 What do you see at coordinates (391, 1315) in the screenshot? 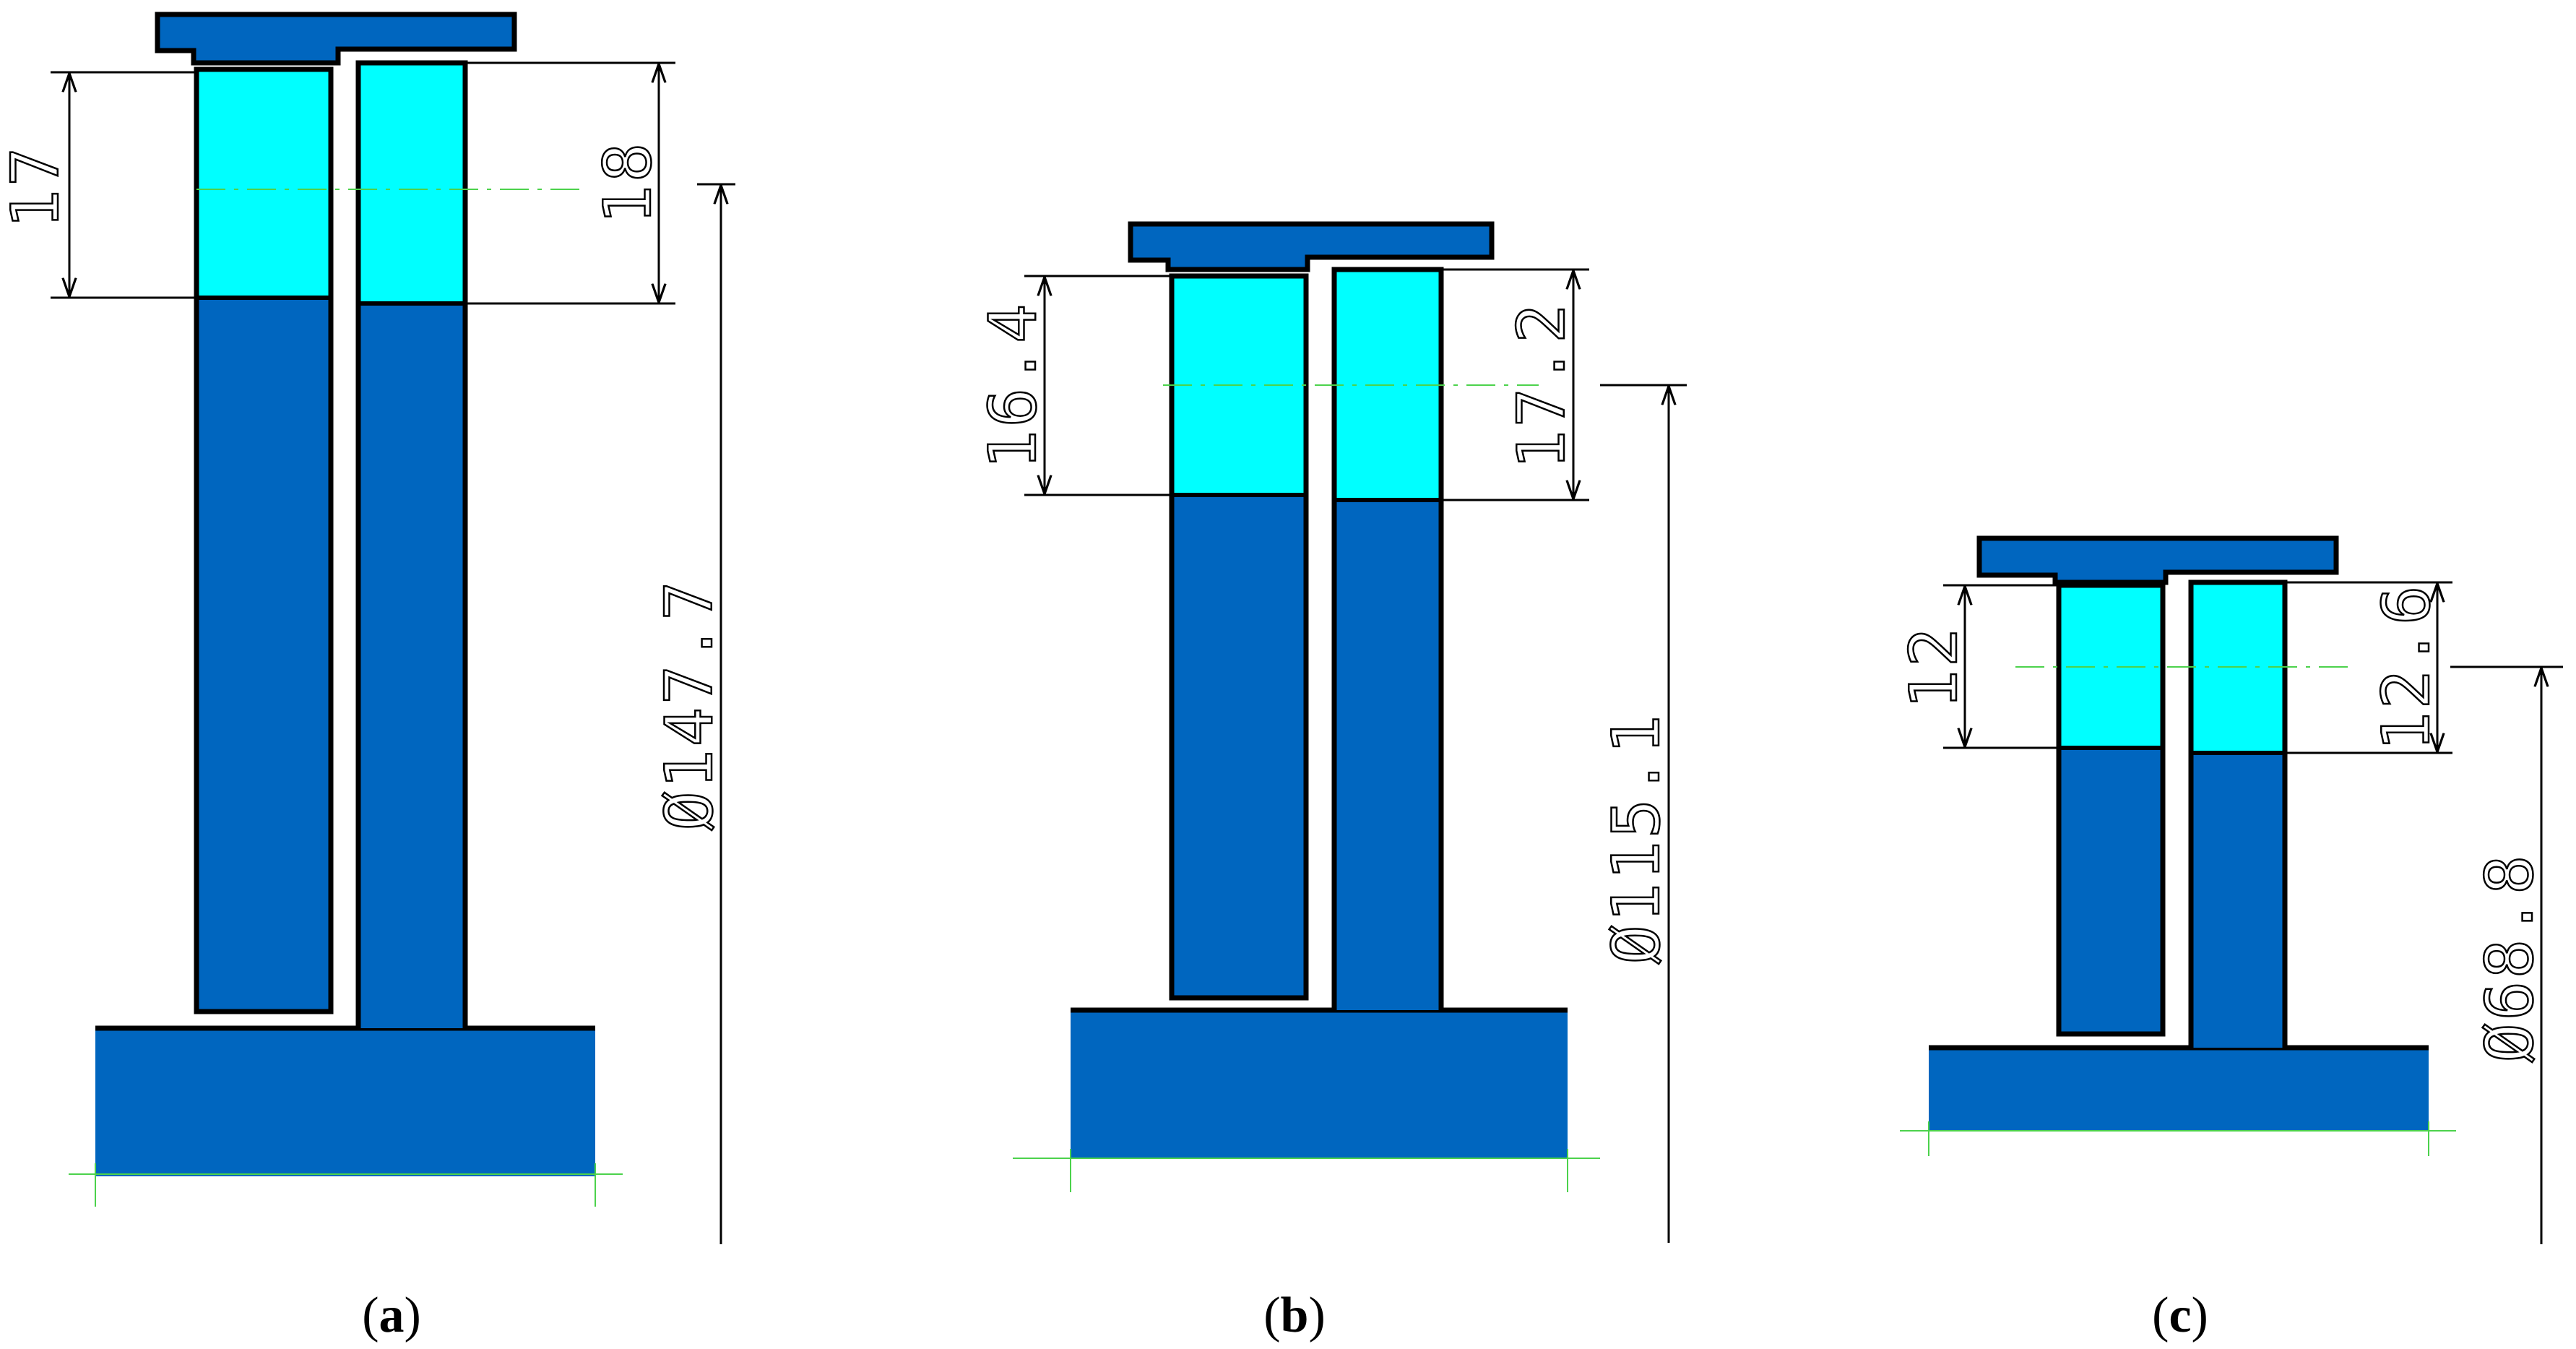
I see `panel-a-caption: (a)` at bounding box center [391, 1315].